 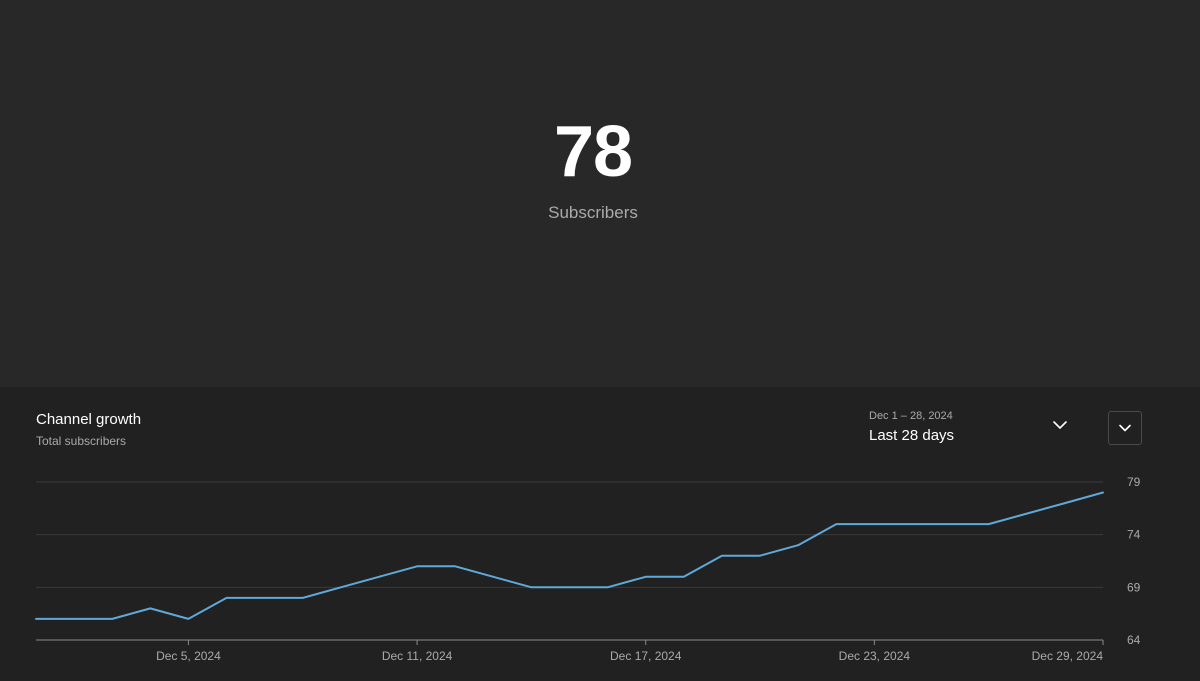 What do you see at coordinates (646, 656) in the screenshot?
I see `x-tick-label: Dec 17, 2024` at bounding box center [646, 656].